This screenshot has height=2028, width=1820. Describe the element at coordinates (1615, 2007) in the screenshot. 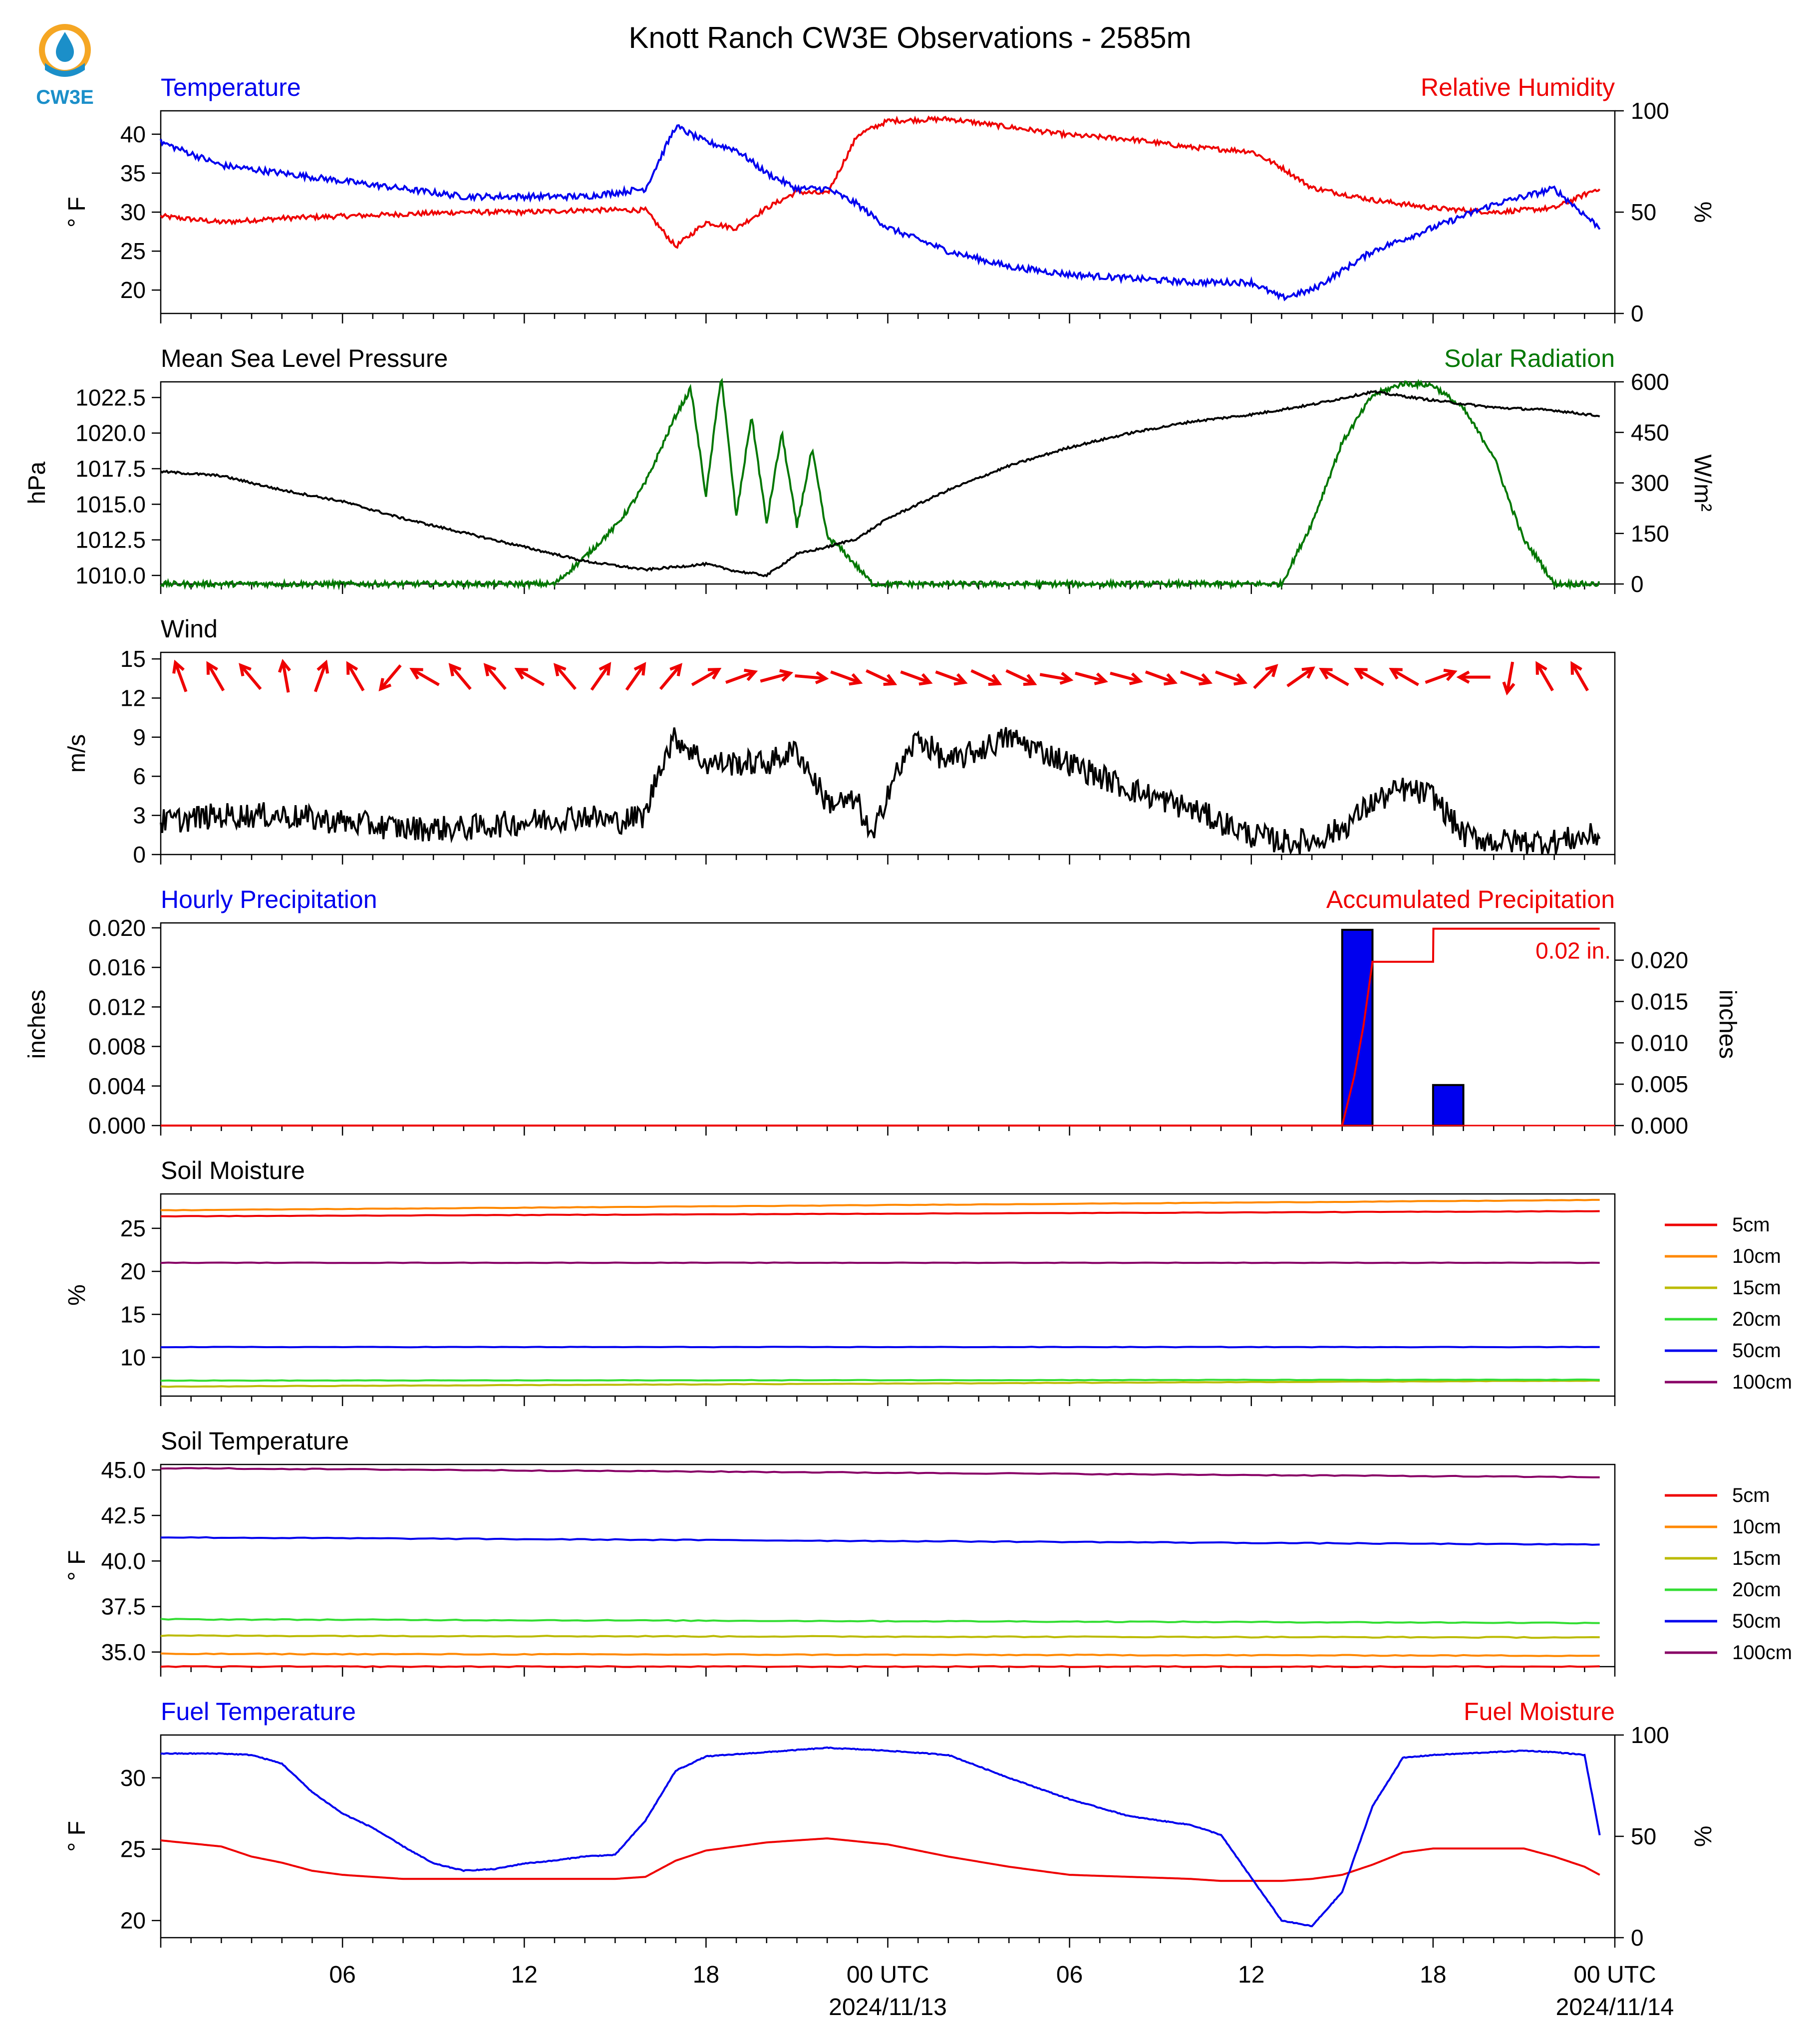

I see `x-date-label: 2024/11/14` at that location.